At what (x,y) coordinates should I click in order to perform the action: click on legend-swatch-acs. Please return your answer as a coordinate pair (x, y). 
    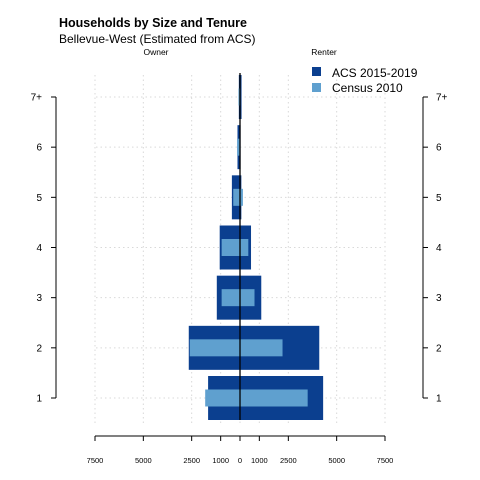
    Looking at the image, I should click on (316, 71).